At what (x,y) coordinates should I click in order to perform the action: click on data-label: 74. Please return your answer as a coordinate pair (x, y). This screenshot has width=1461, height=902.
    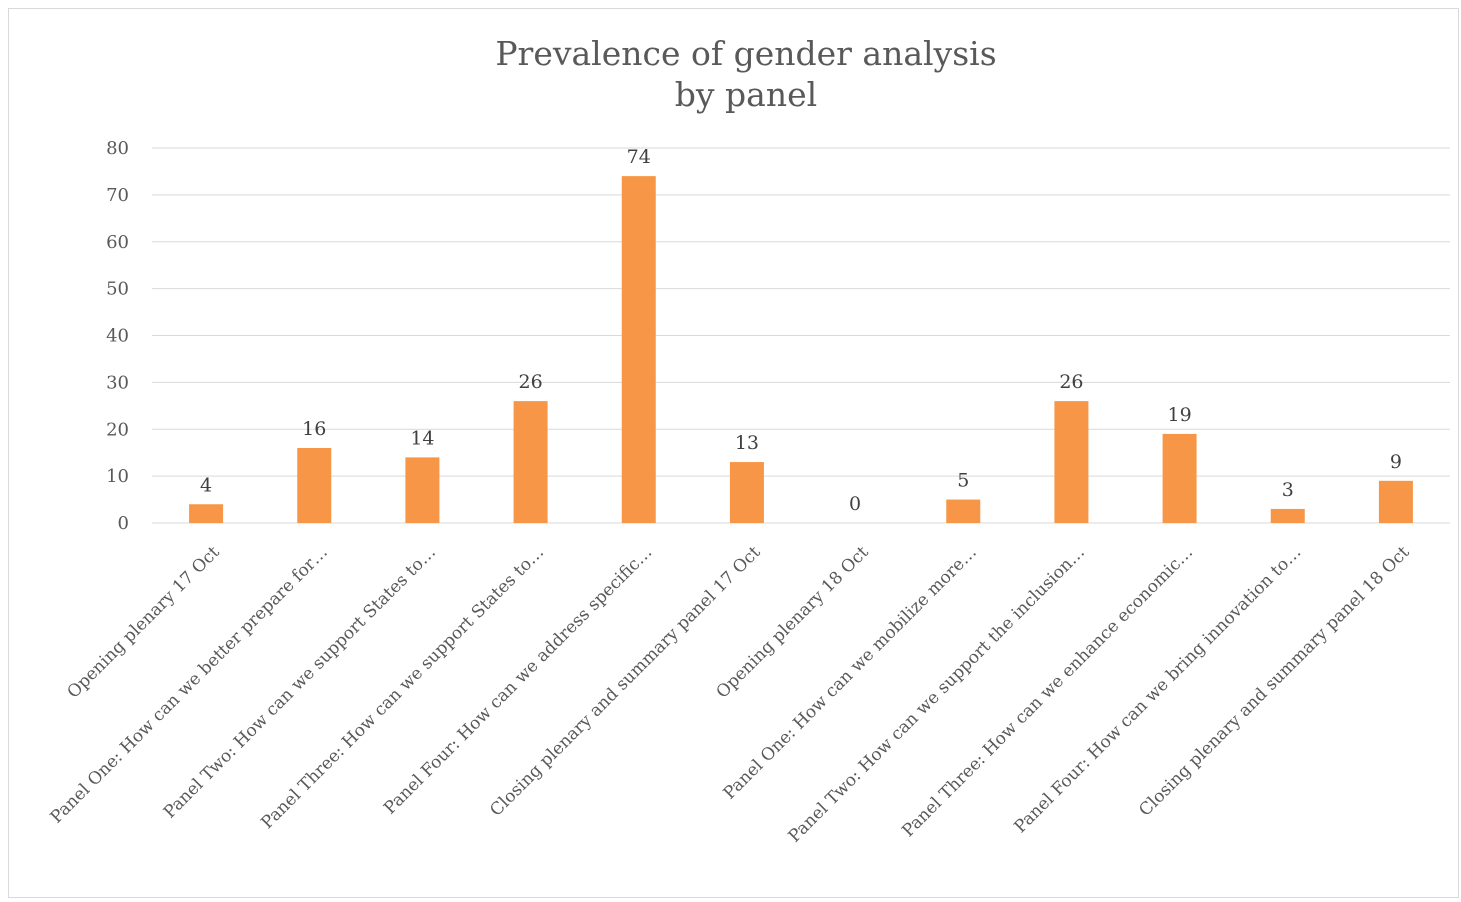
    Looking at the image, I should click on (639, 157).